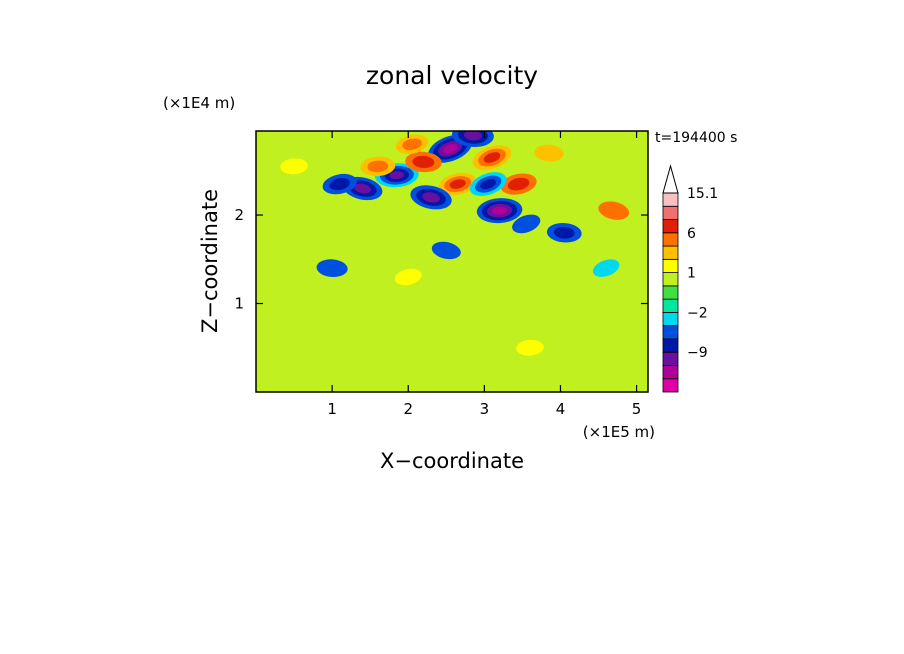 This screenshot has width=904, height=654. Describe the element at coordinates (696, 138) in the screenshot. I see `time-label: t=194400 s` at that location.